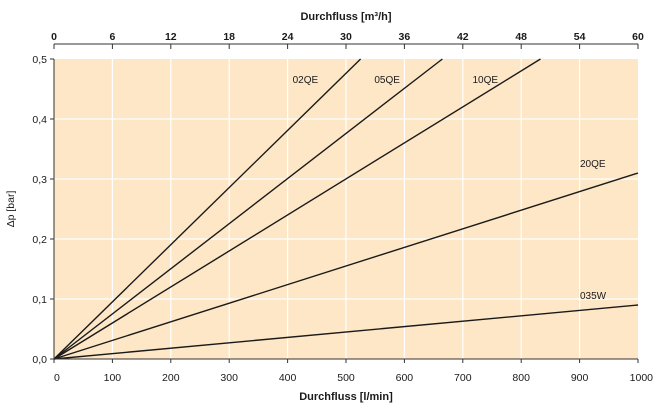 The image size is (654, 406). What do you see at coordinates (39, 360) in the screenshot?
I see `y-axis-tick-label: 0,0` at bounding box center [39, 360].